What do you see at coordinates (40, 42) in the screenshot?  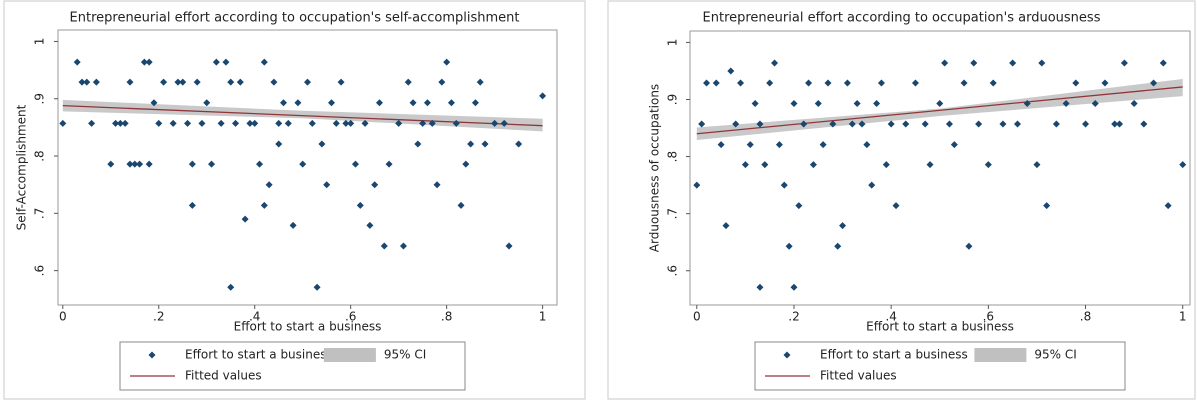 I see `y-tick-label: 1` at bounding box center [40, 42].